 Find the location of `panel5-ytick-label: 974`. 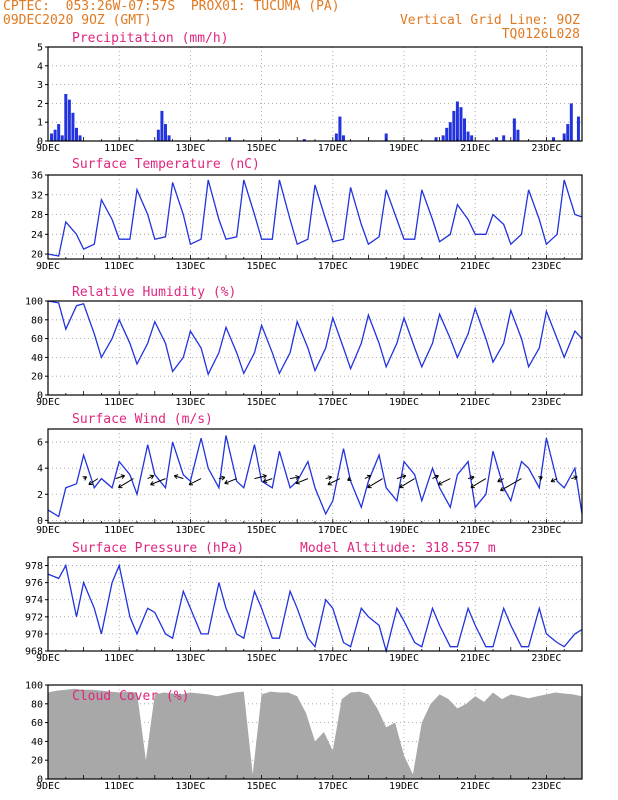

panel5-ytick-label: 974 is located at coordinates (34, 600).